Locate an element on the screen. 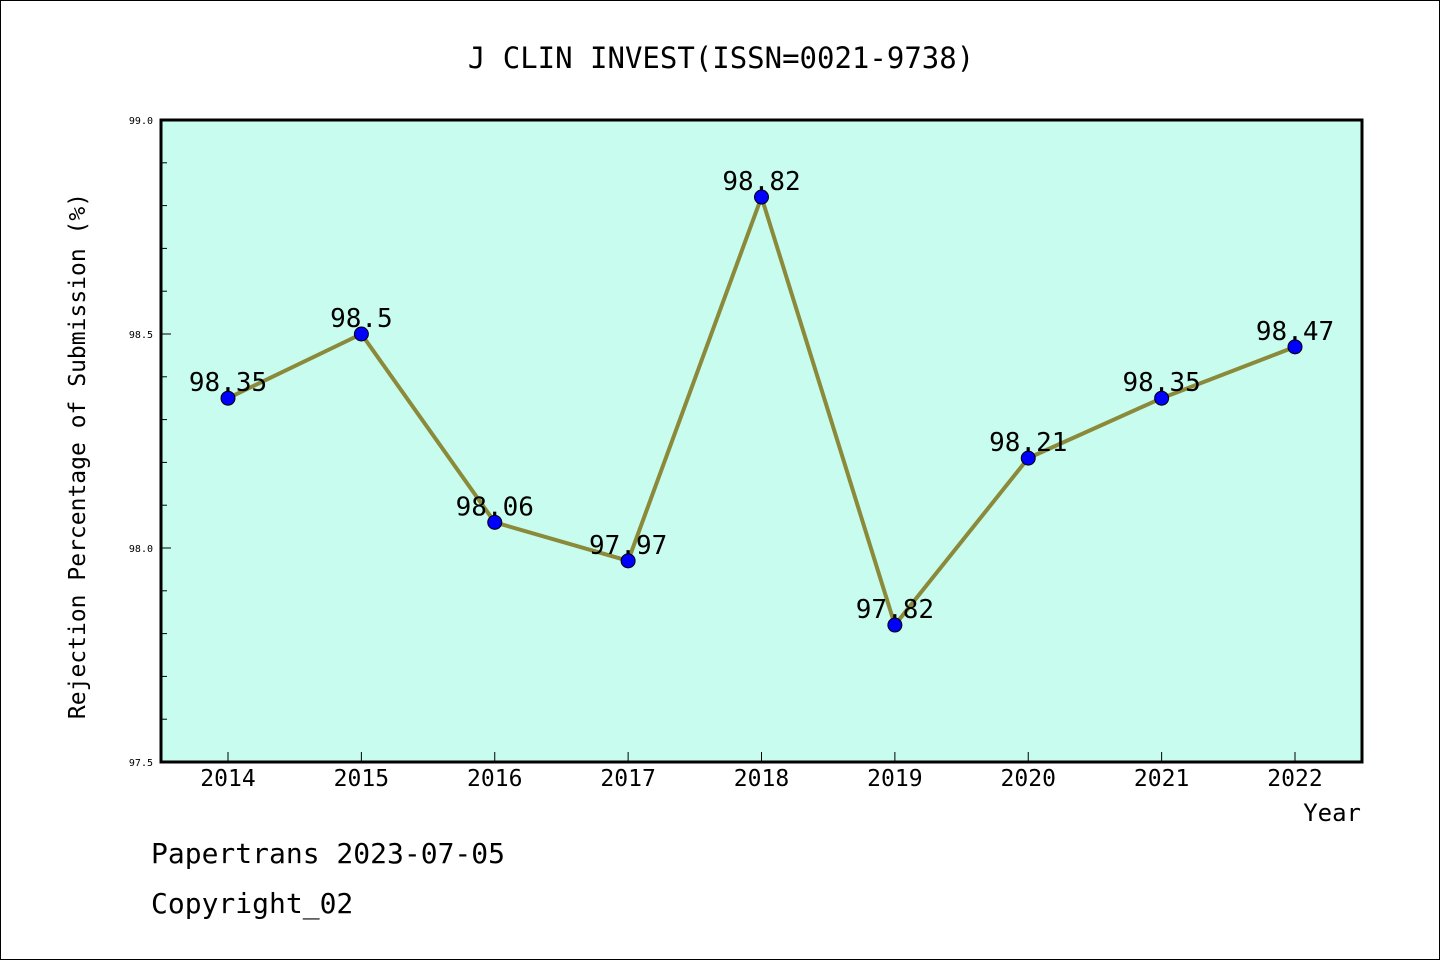  x-tick-label: 2015 is located at coordinates (361, 779).